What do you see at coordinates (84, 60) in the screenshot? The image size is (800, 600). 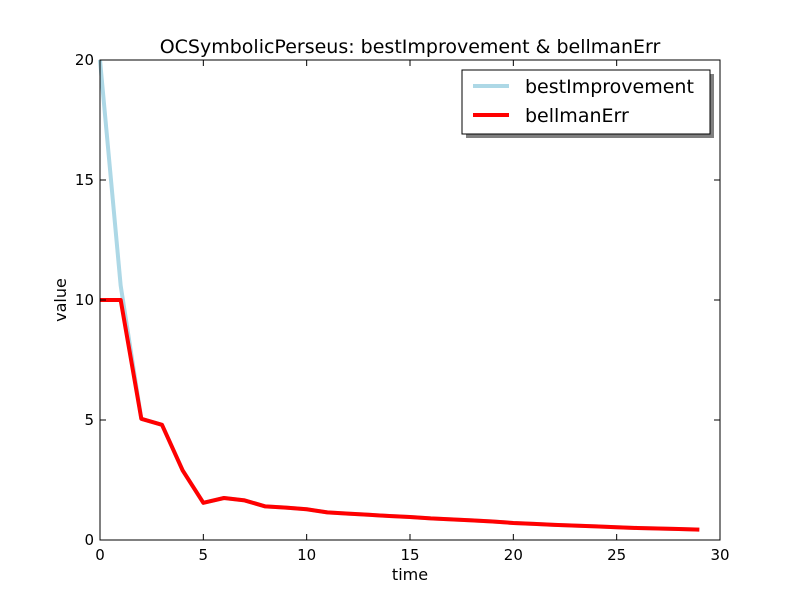 I see `y-tick-label: 20` at bounding box center [84, 60].